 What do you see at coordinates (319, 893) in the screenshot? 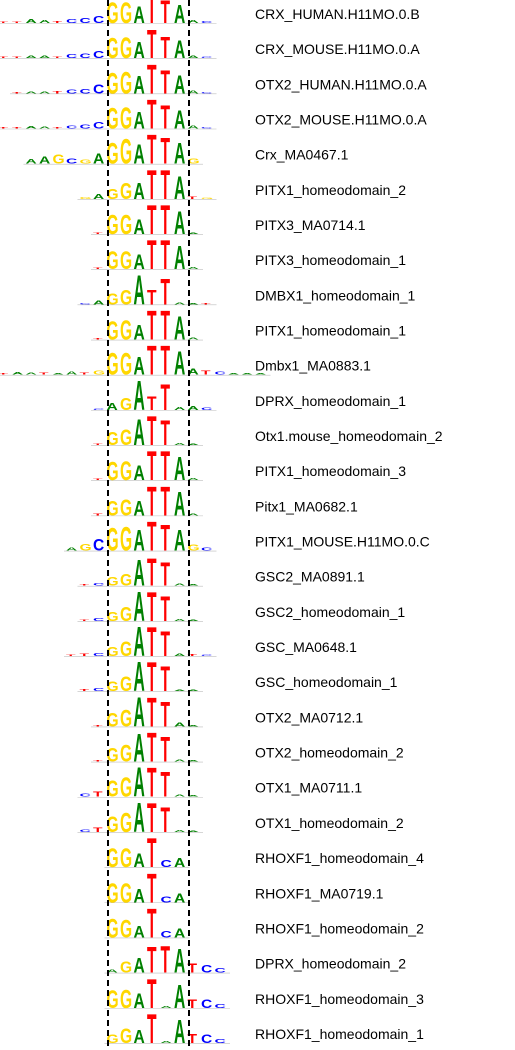
I see `motif-label: RHOXF1_MA0719.1` at bounding box center [319, 893].